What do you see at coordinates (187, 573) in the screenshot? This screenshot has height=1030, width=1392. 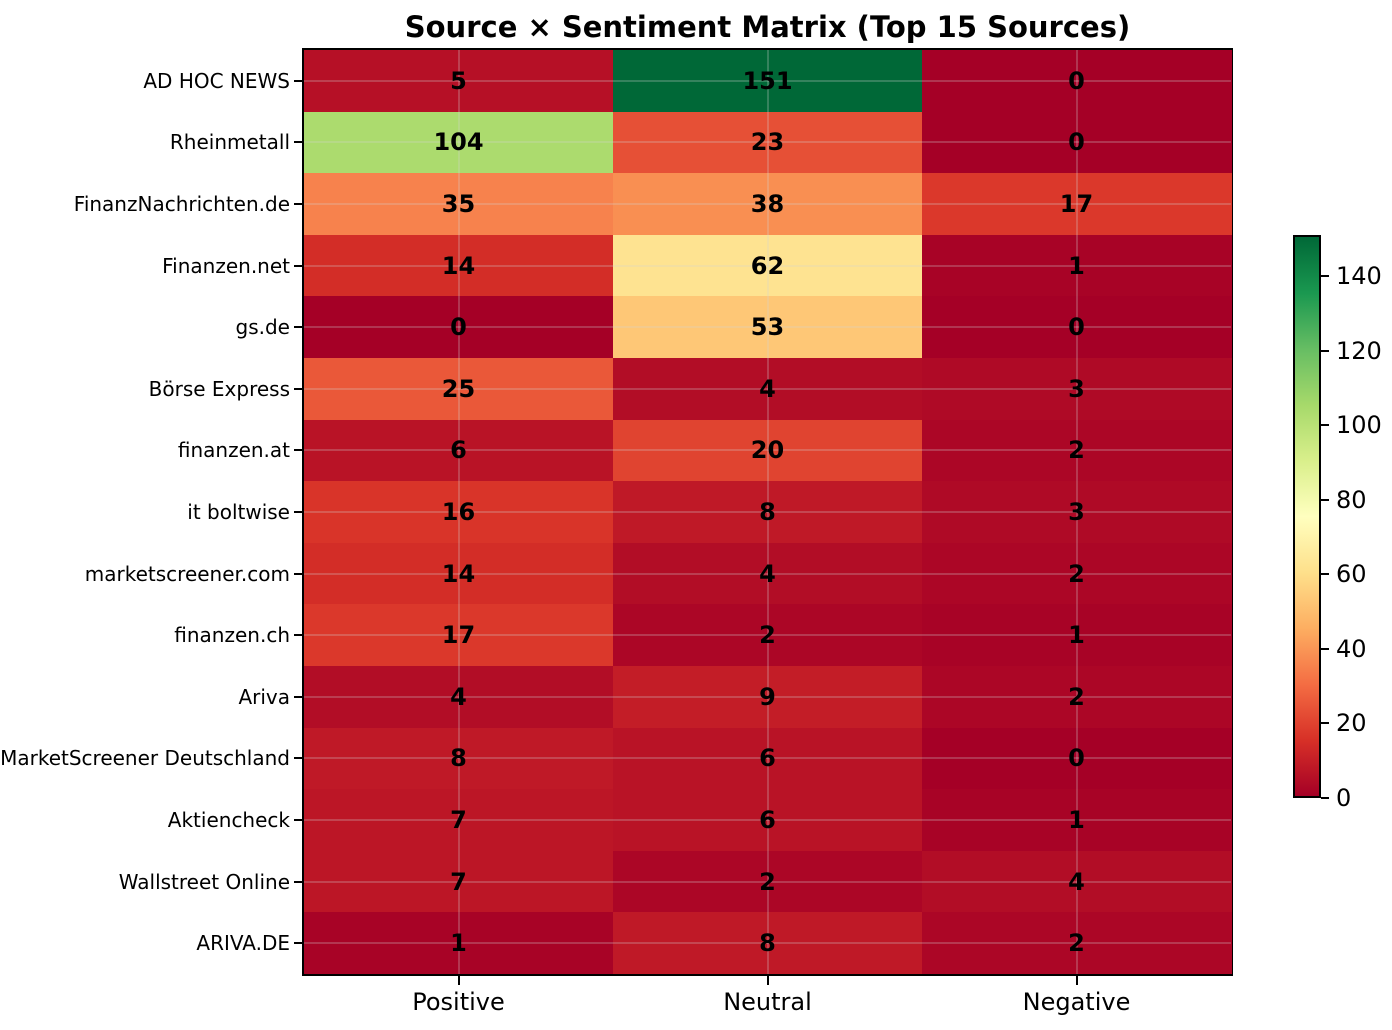 I see `y-tick-label: marketscreener.com` at bounding box center [187, 573].